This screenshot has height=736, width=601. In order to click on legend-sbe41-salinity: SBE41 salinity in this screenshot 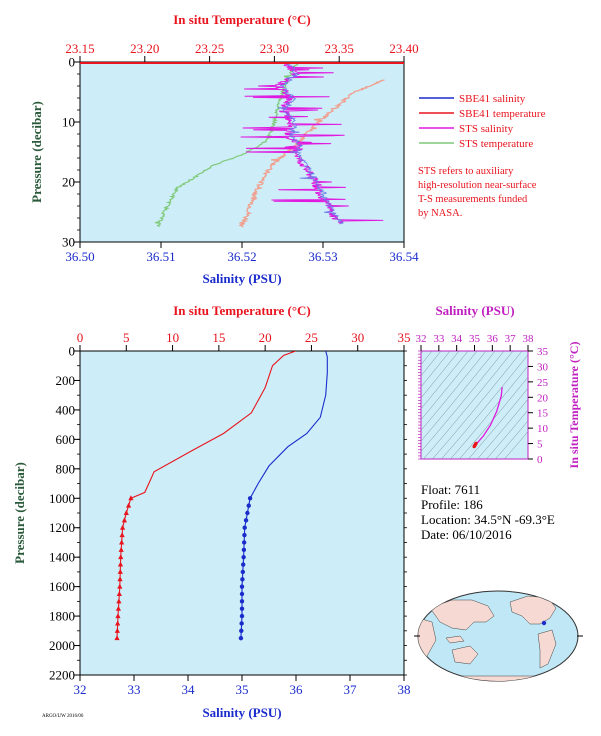, I will do `click(492, 99)`.